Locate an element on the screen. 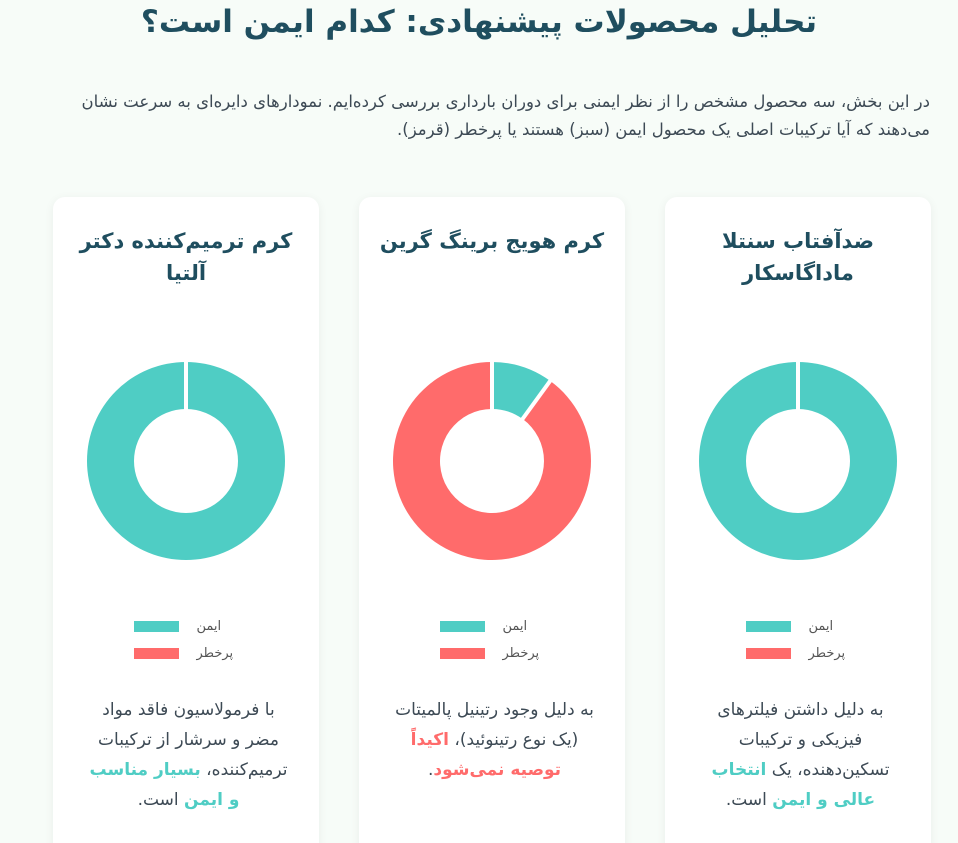 The image size is (958, 843). verdict-highlight: بسیار مناسب و ایمن is located at coordinates (164, 785).